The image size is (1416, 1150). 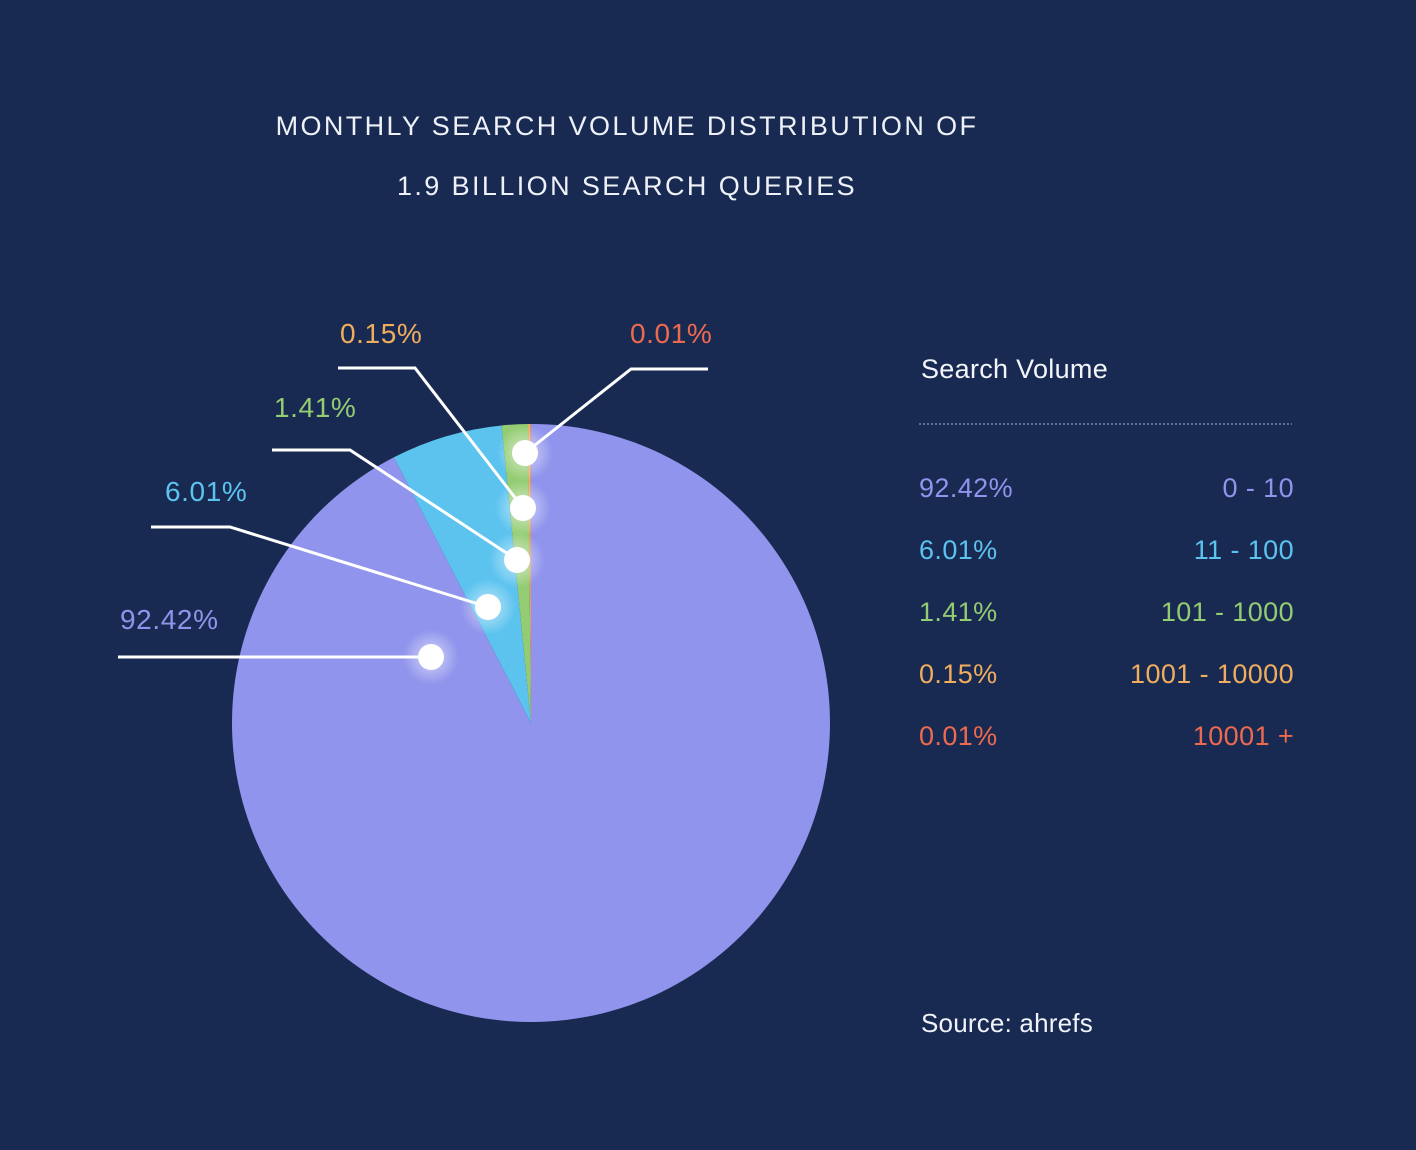 I want to click on legend-row: 6.01% 11 - 100, so click(x=1106, y=550).